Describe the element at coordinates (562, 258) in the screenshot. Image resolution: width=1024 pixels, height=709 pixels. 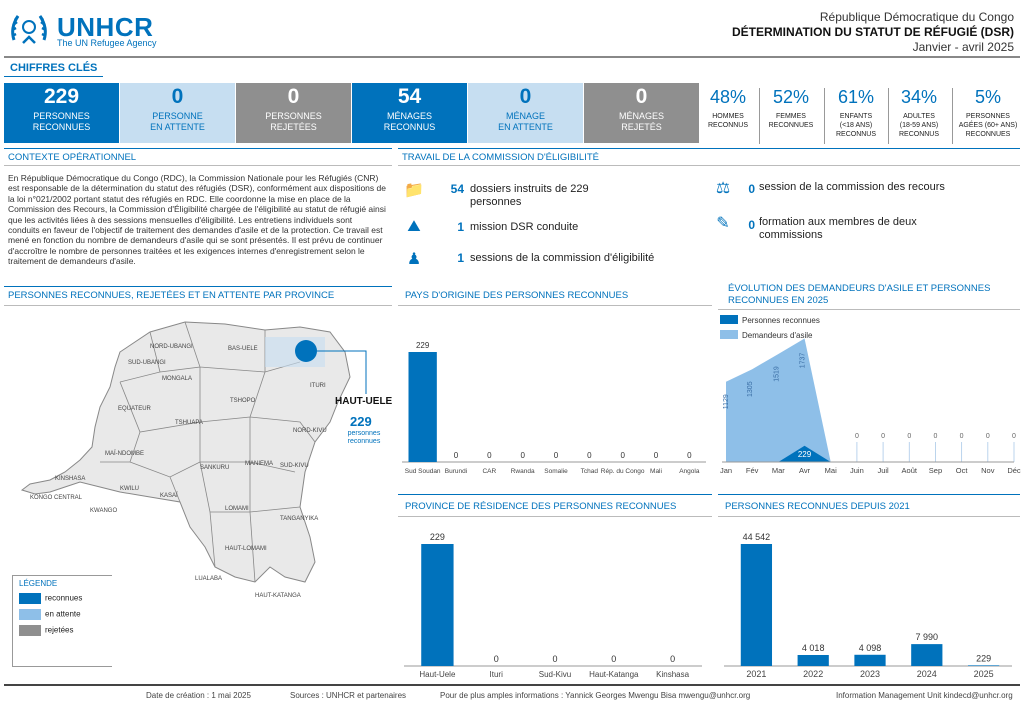
I see `commission-text: sessions de la commission d'éligibilité` at that location.